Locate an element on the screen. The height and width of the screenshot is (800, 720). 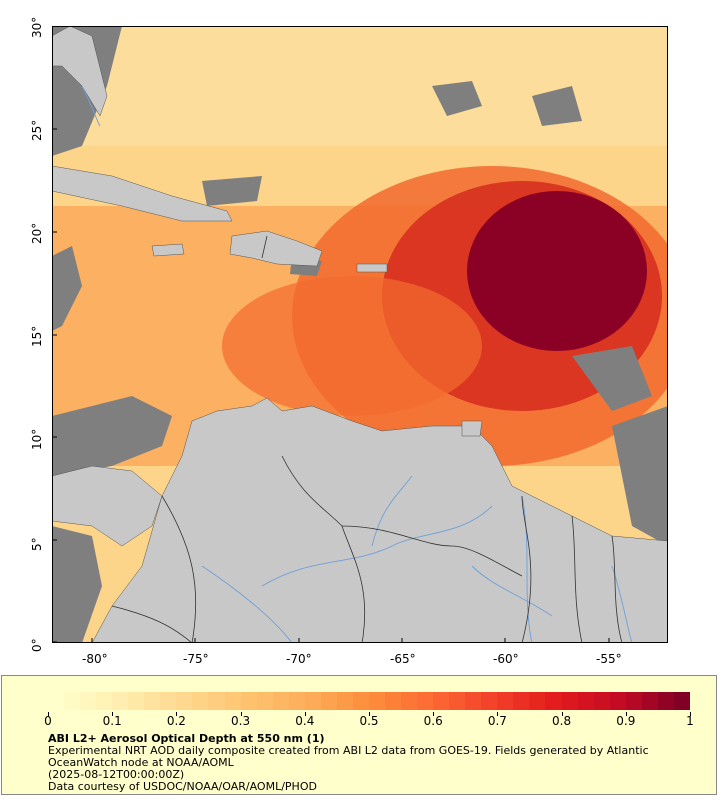
colorbar-tick-label: 0.2 is located at coordinates (176, 721).